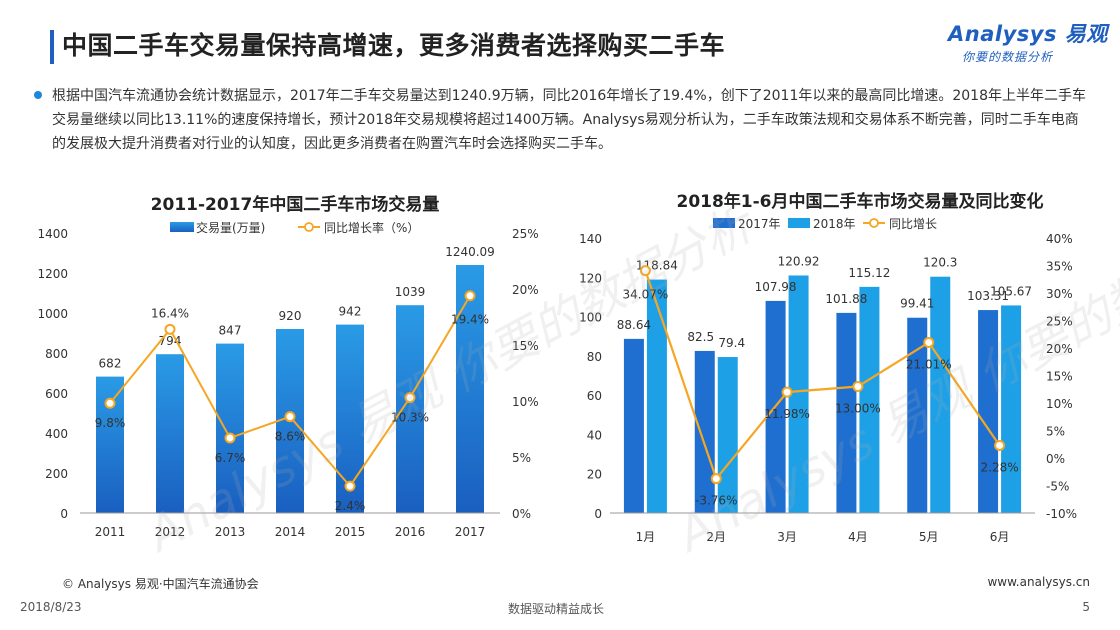 The width and height of the screenshot is (1120, 630). Describe the element at coordinates (1059, 322) in the screenshot. I see `y-right-tick-label: 25%` at that location.